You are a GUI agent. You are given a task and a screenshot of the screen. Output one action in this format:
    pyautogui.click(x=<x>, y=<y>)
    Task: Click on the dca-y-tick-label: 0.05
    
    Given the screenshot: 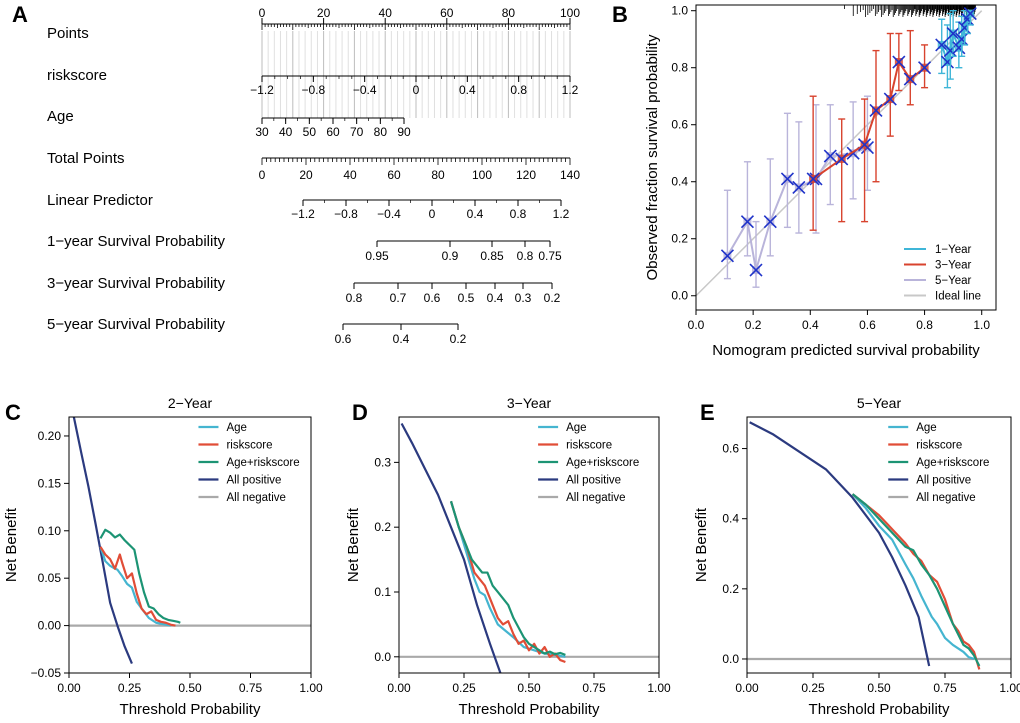 What is the action you would take?
    pyautogui.click(x=50, y=578)
    